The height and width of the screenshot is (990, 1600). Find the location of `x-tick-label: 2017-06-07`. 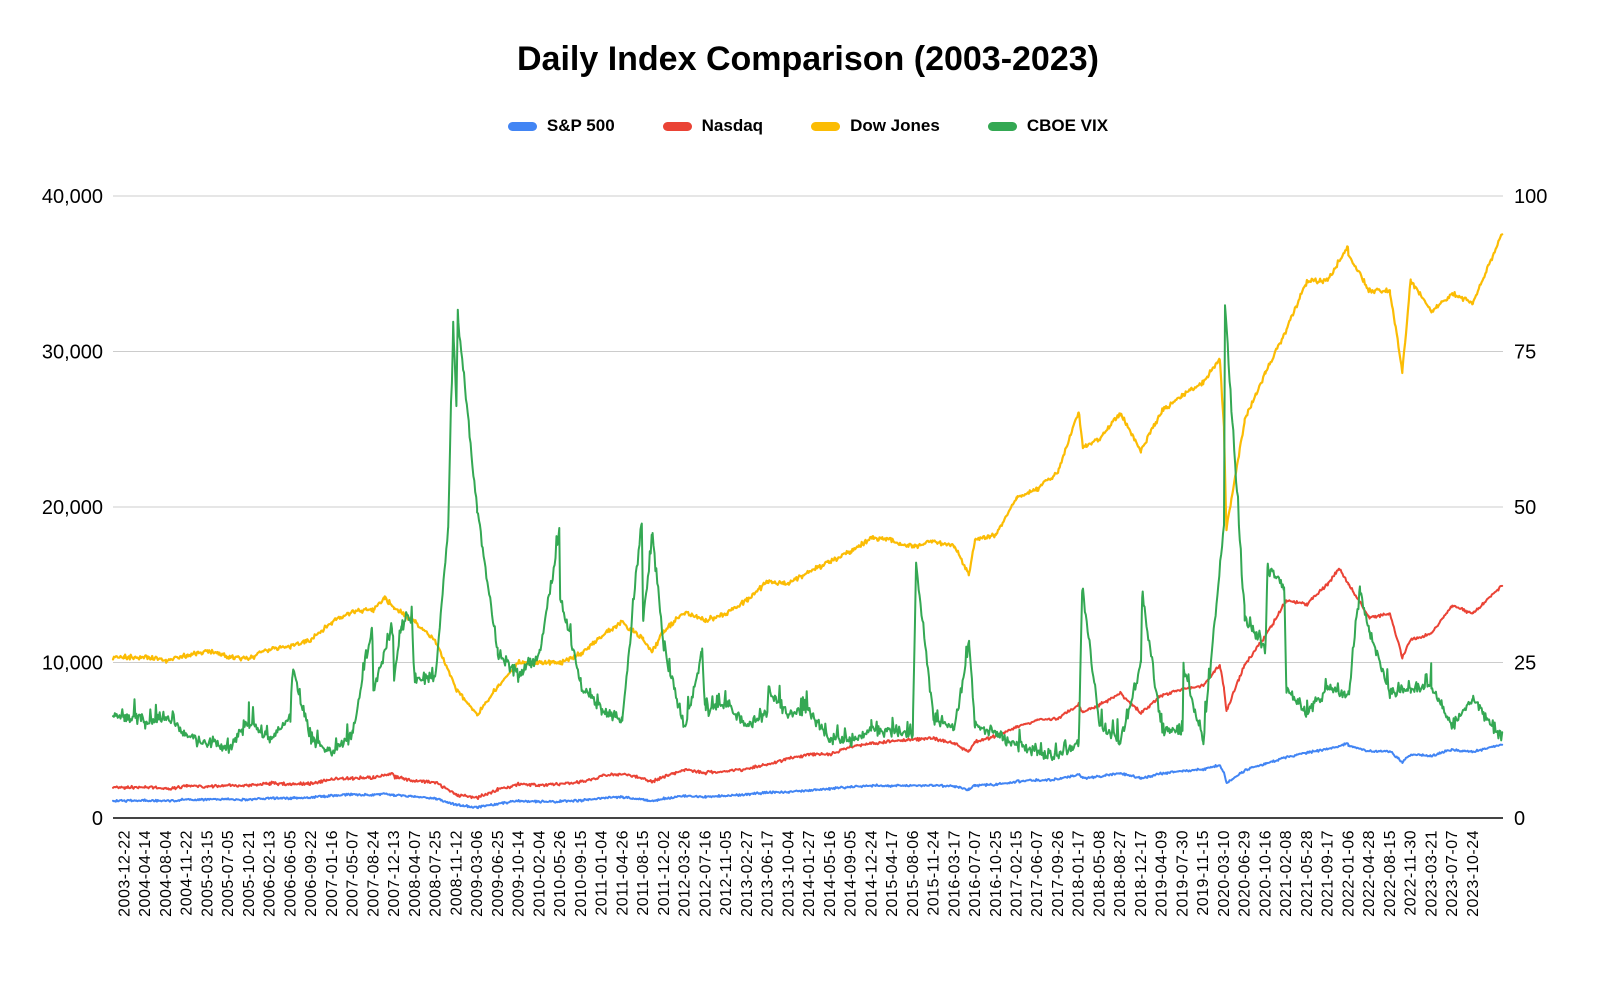

x-tick-label: 2017-06-07 is located at coordinates (1037, 873).